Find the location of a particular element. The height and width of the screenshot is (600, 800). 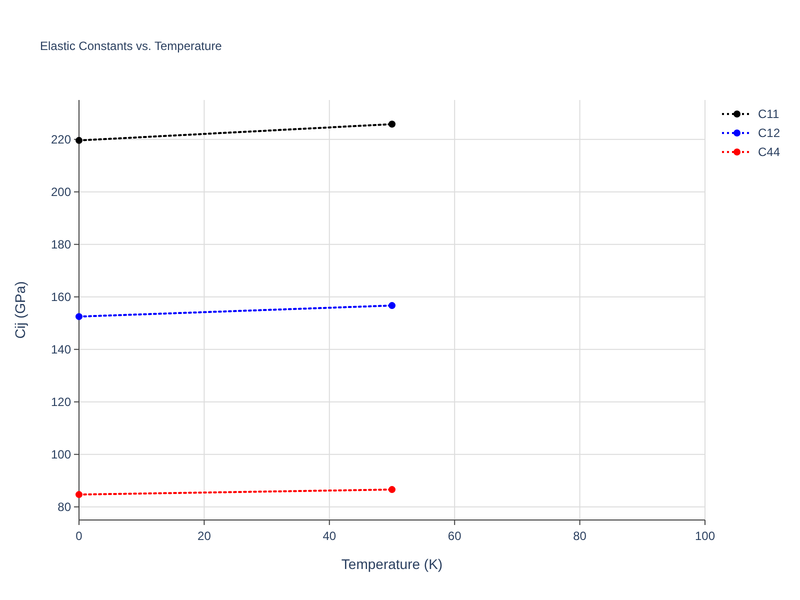

chart-title: Elastic Constants vs. Temperature is located at coordinates (131, 46).